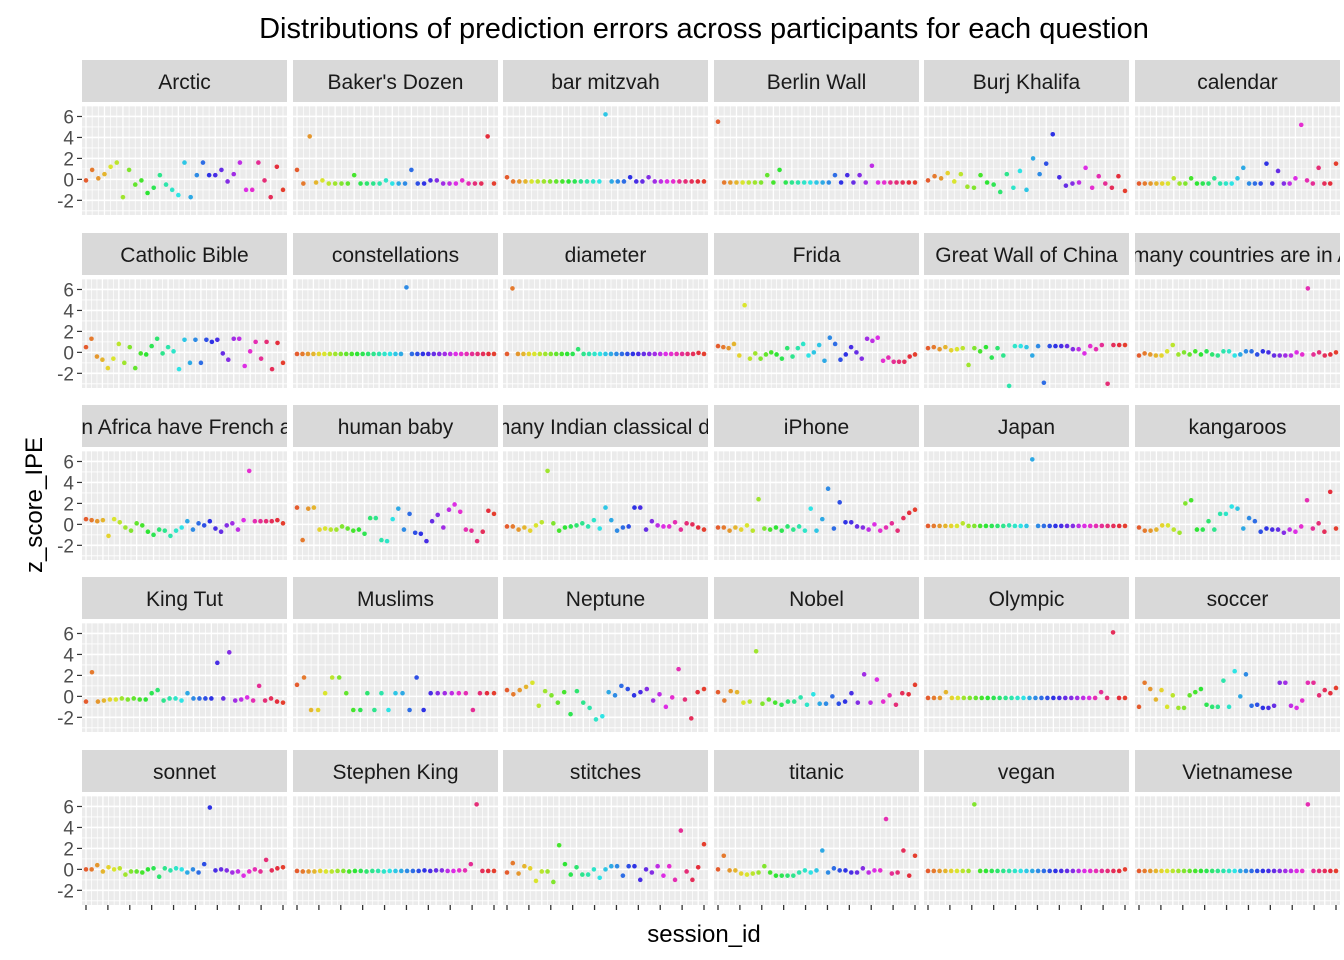 This screenshot has height=960, width=1344. What do you see at coordinates (1027, 599) in the screenshot?
I see `facet-strip-label: Olympic` at bounding box center [1027, 599].